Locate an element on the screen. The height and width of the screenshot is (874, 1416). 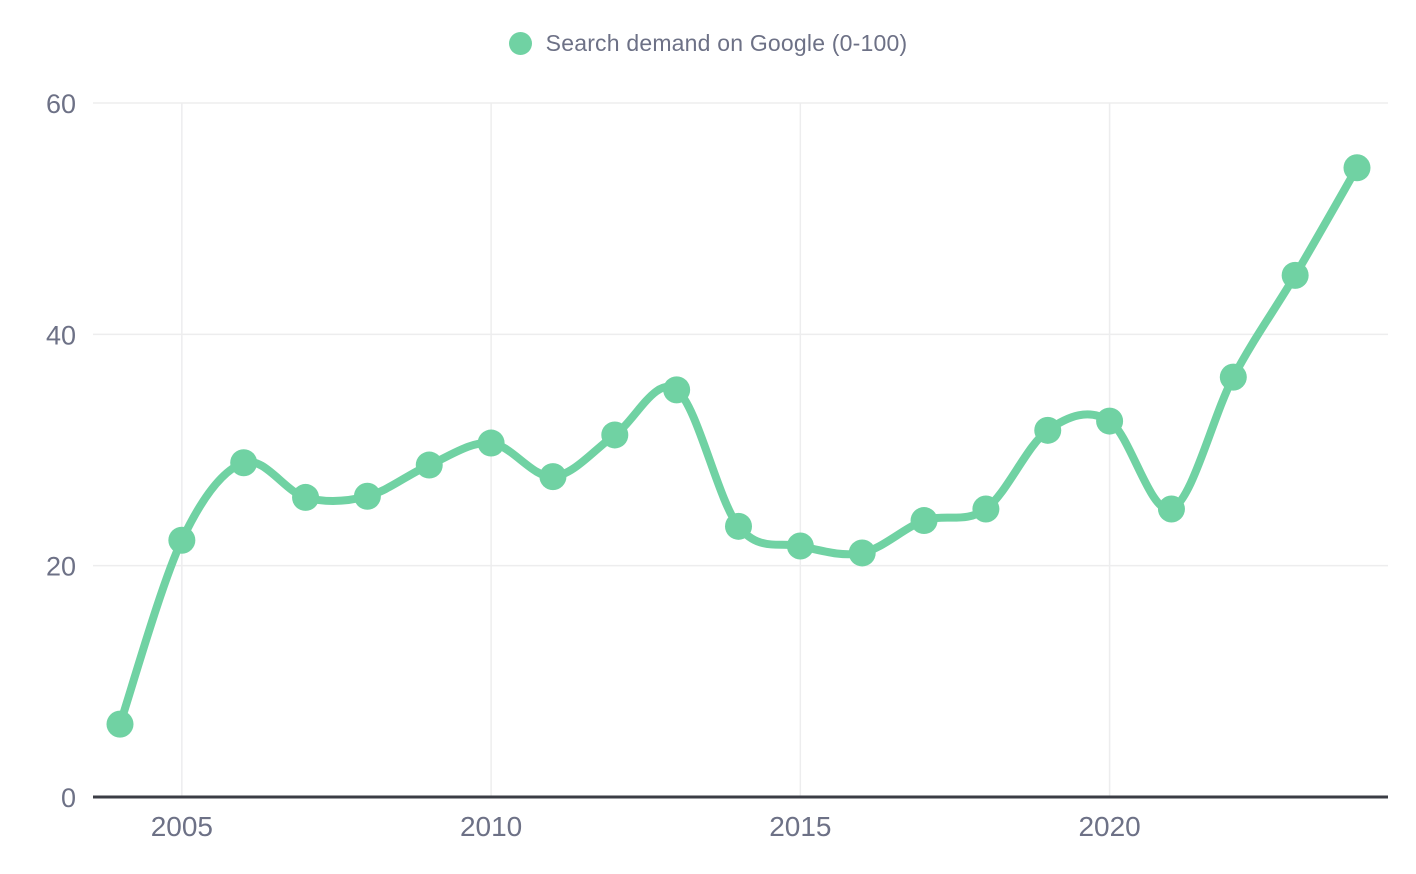
y-tick-label: 0 is located at coordinates (68, 798).